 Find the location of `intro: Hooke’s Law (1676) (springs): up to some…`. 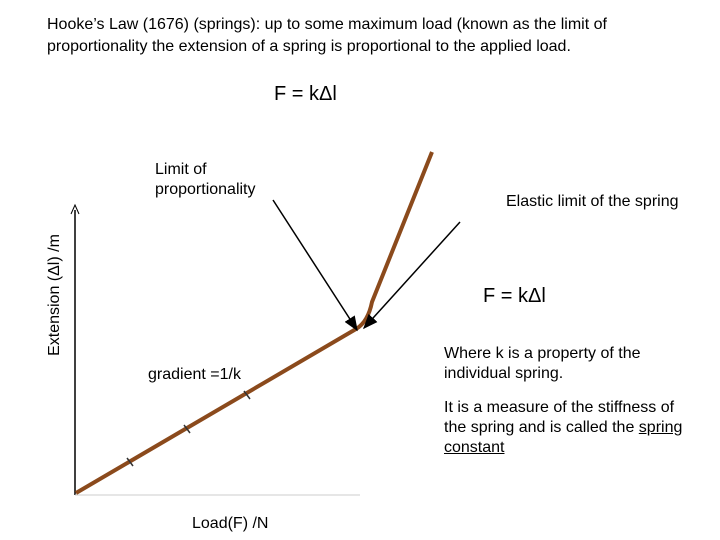

intro: Hooke’s Law (1676) (springs): up to some… is located at coordinates (327, 35).